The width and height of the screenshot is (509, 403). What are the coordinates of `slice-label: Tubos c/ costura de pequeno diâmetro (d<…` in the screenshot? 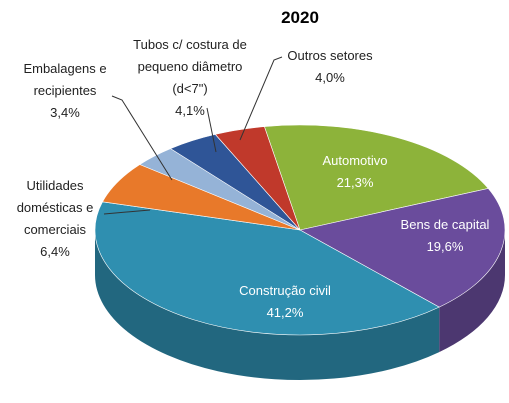 It's located at (190, 78).